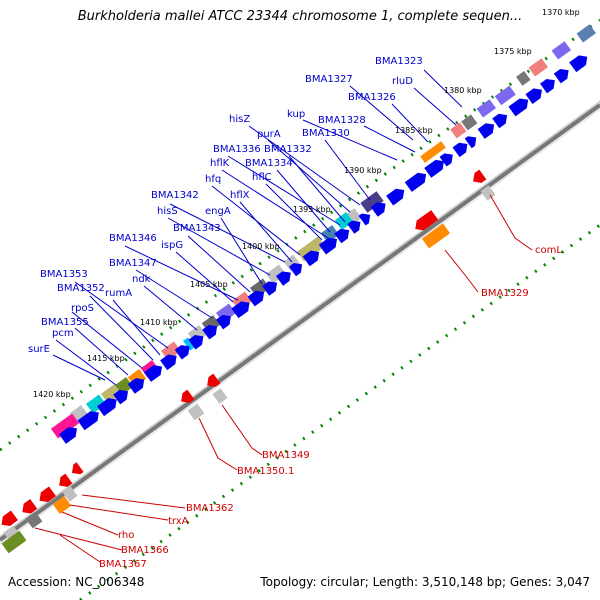 The image size is (600, 600). What do you see at coordinates (133, 263) in the screenshot?
I see `gene-label: BMA1347` at bounding box center [133, 263].